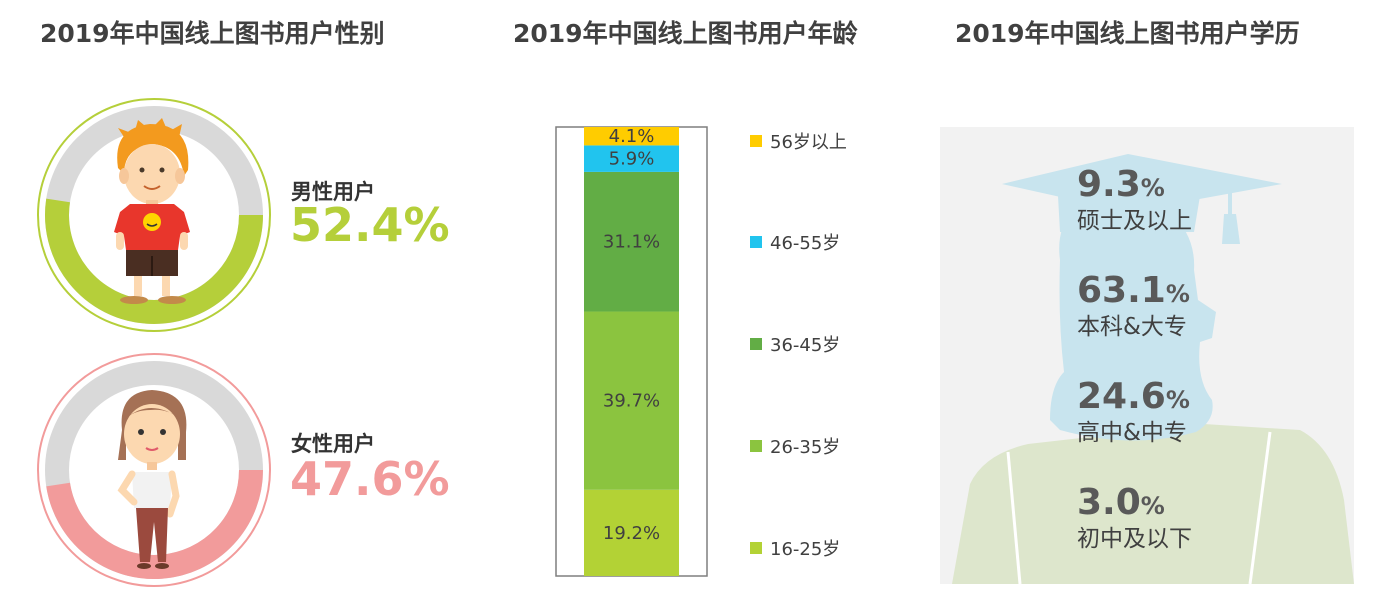 The image size is (1386, 602). I want to click on gender-chart-title: 2019年中国线上图书用户性别, so click(212, 33).